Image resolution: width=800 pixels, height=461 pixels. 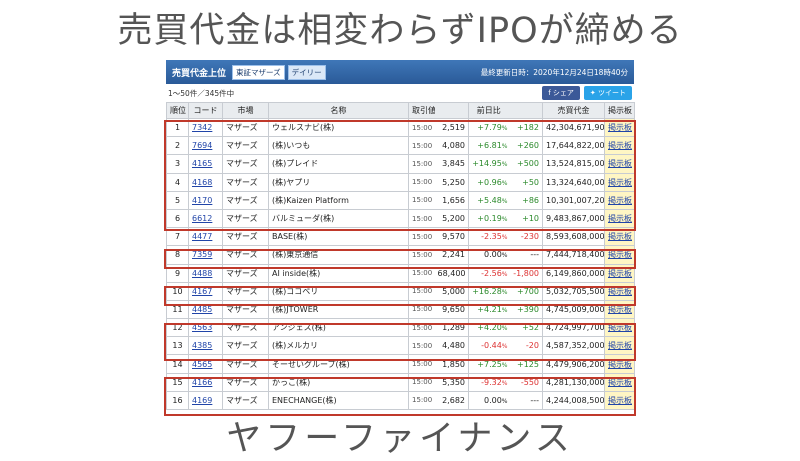 What do you see at coordinates (525, 200) in the screenshot?
I see `change-cell: +86` at bounding box center [525, 200].